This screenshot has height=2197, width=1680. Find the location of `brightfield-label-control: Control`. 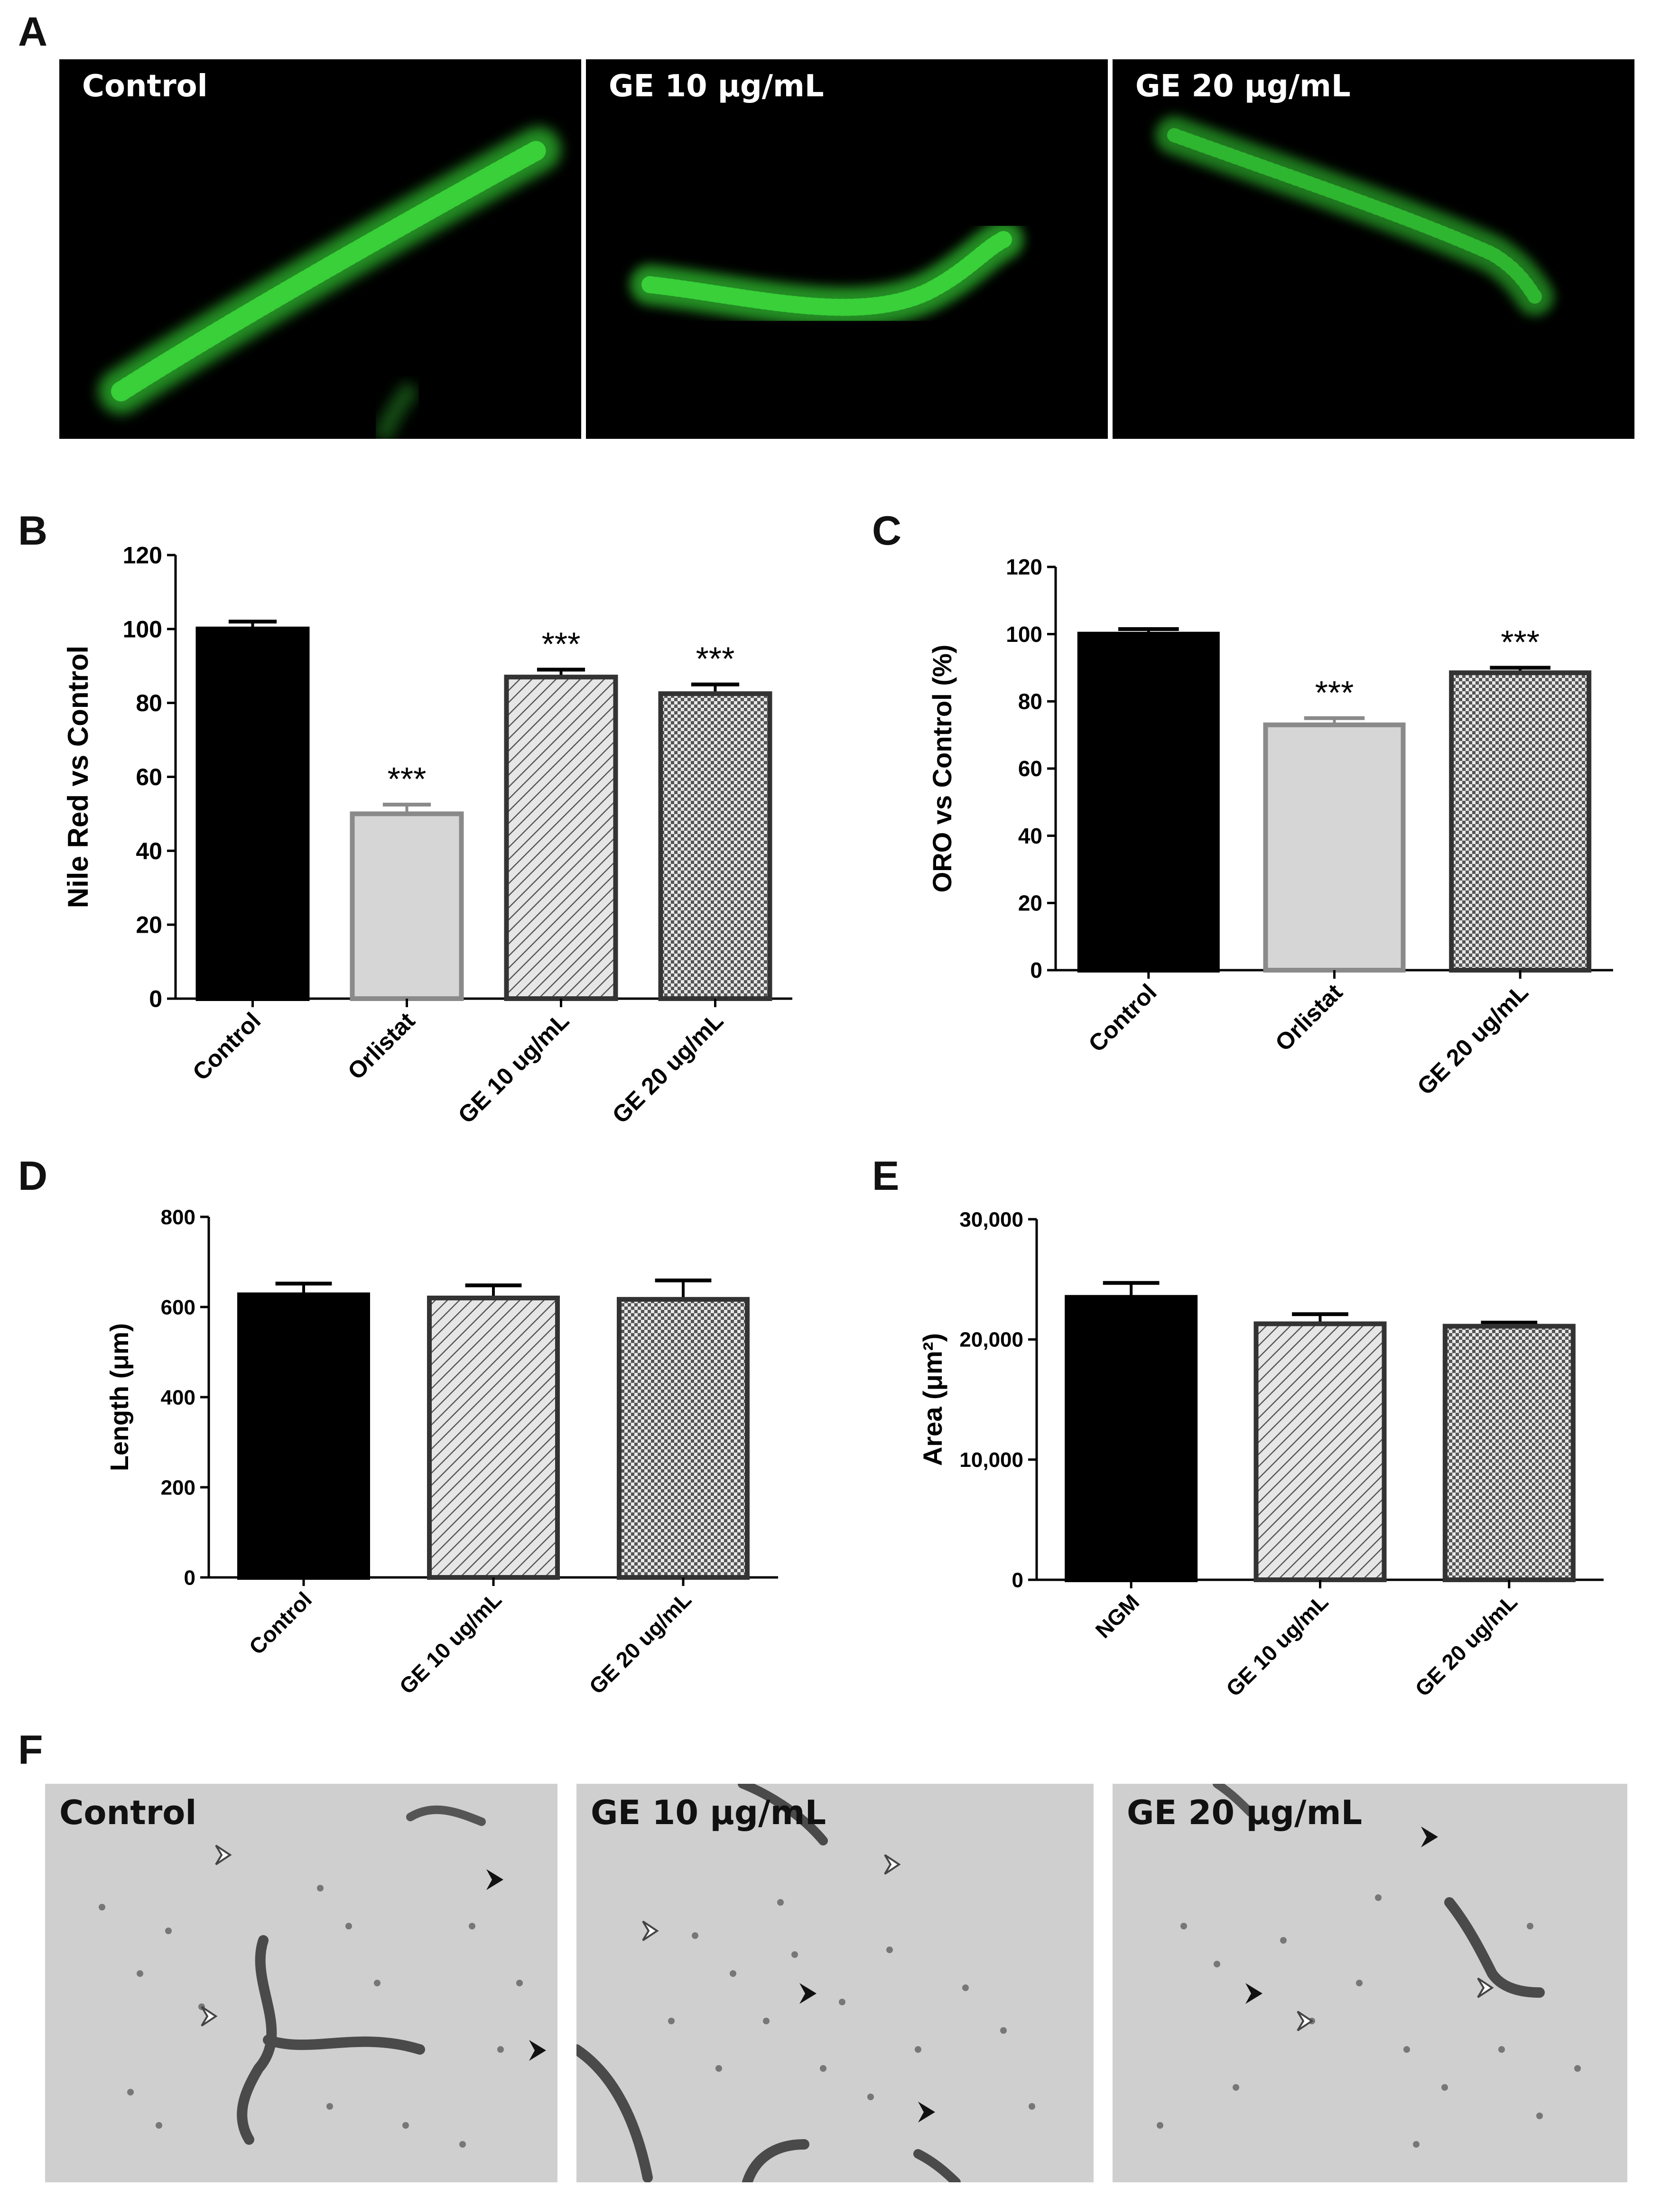

brightfield-label-control: Control is located at coordinates (128, 1812).